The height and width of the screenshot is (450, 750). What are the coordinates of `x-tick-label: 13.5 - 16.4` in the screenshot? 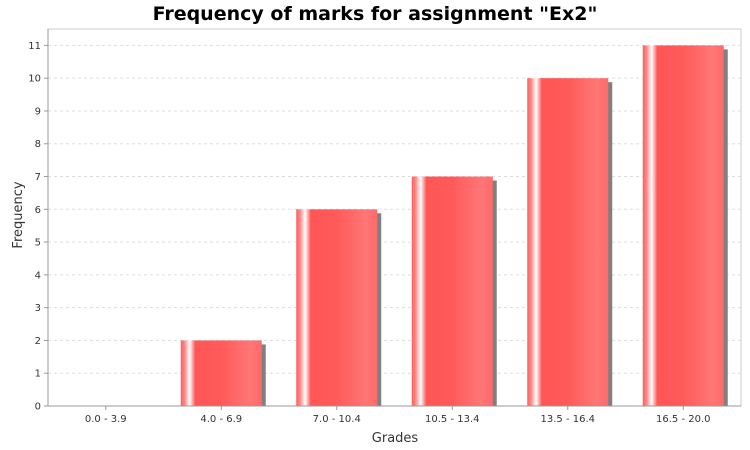 It's located at (568, 419).